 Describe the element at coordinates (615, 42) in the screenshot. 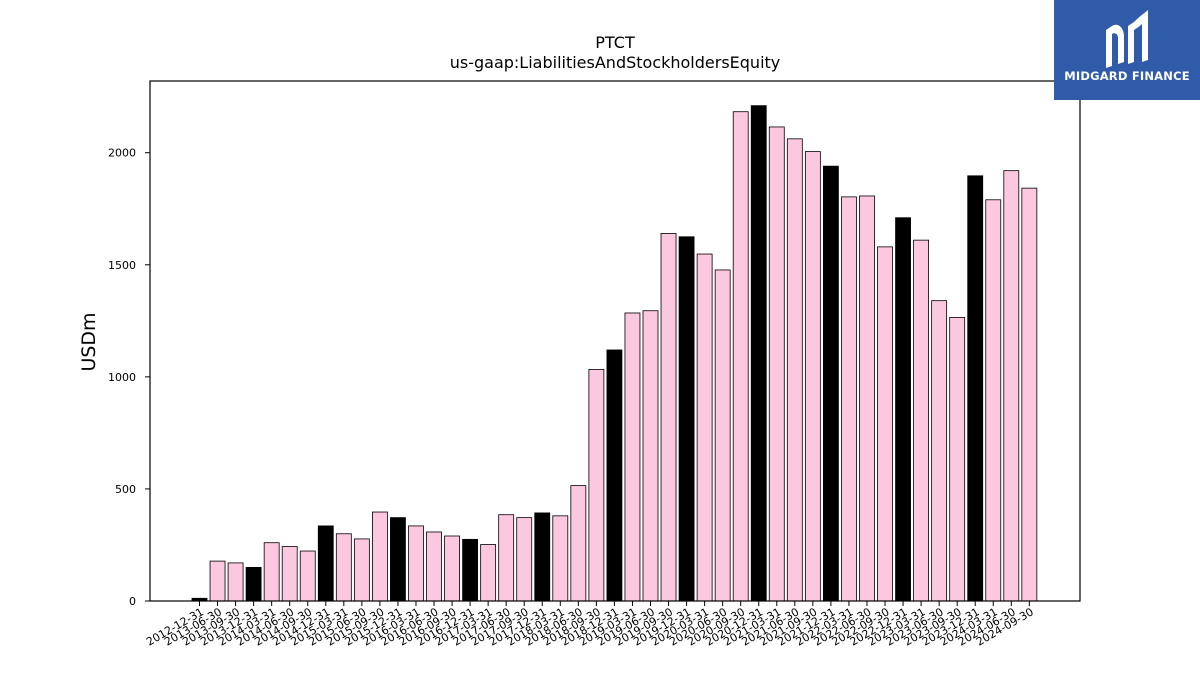

I see `chart-title: PTCT` at that location.